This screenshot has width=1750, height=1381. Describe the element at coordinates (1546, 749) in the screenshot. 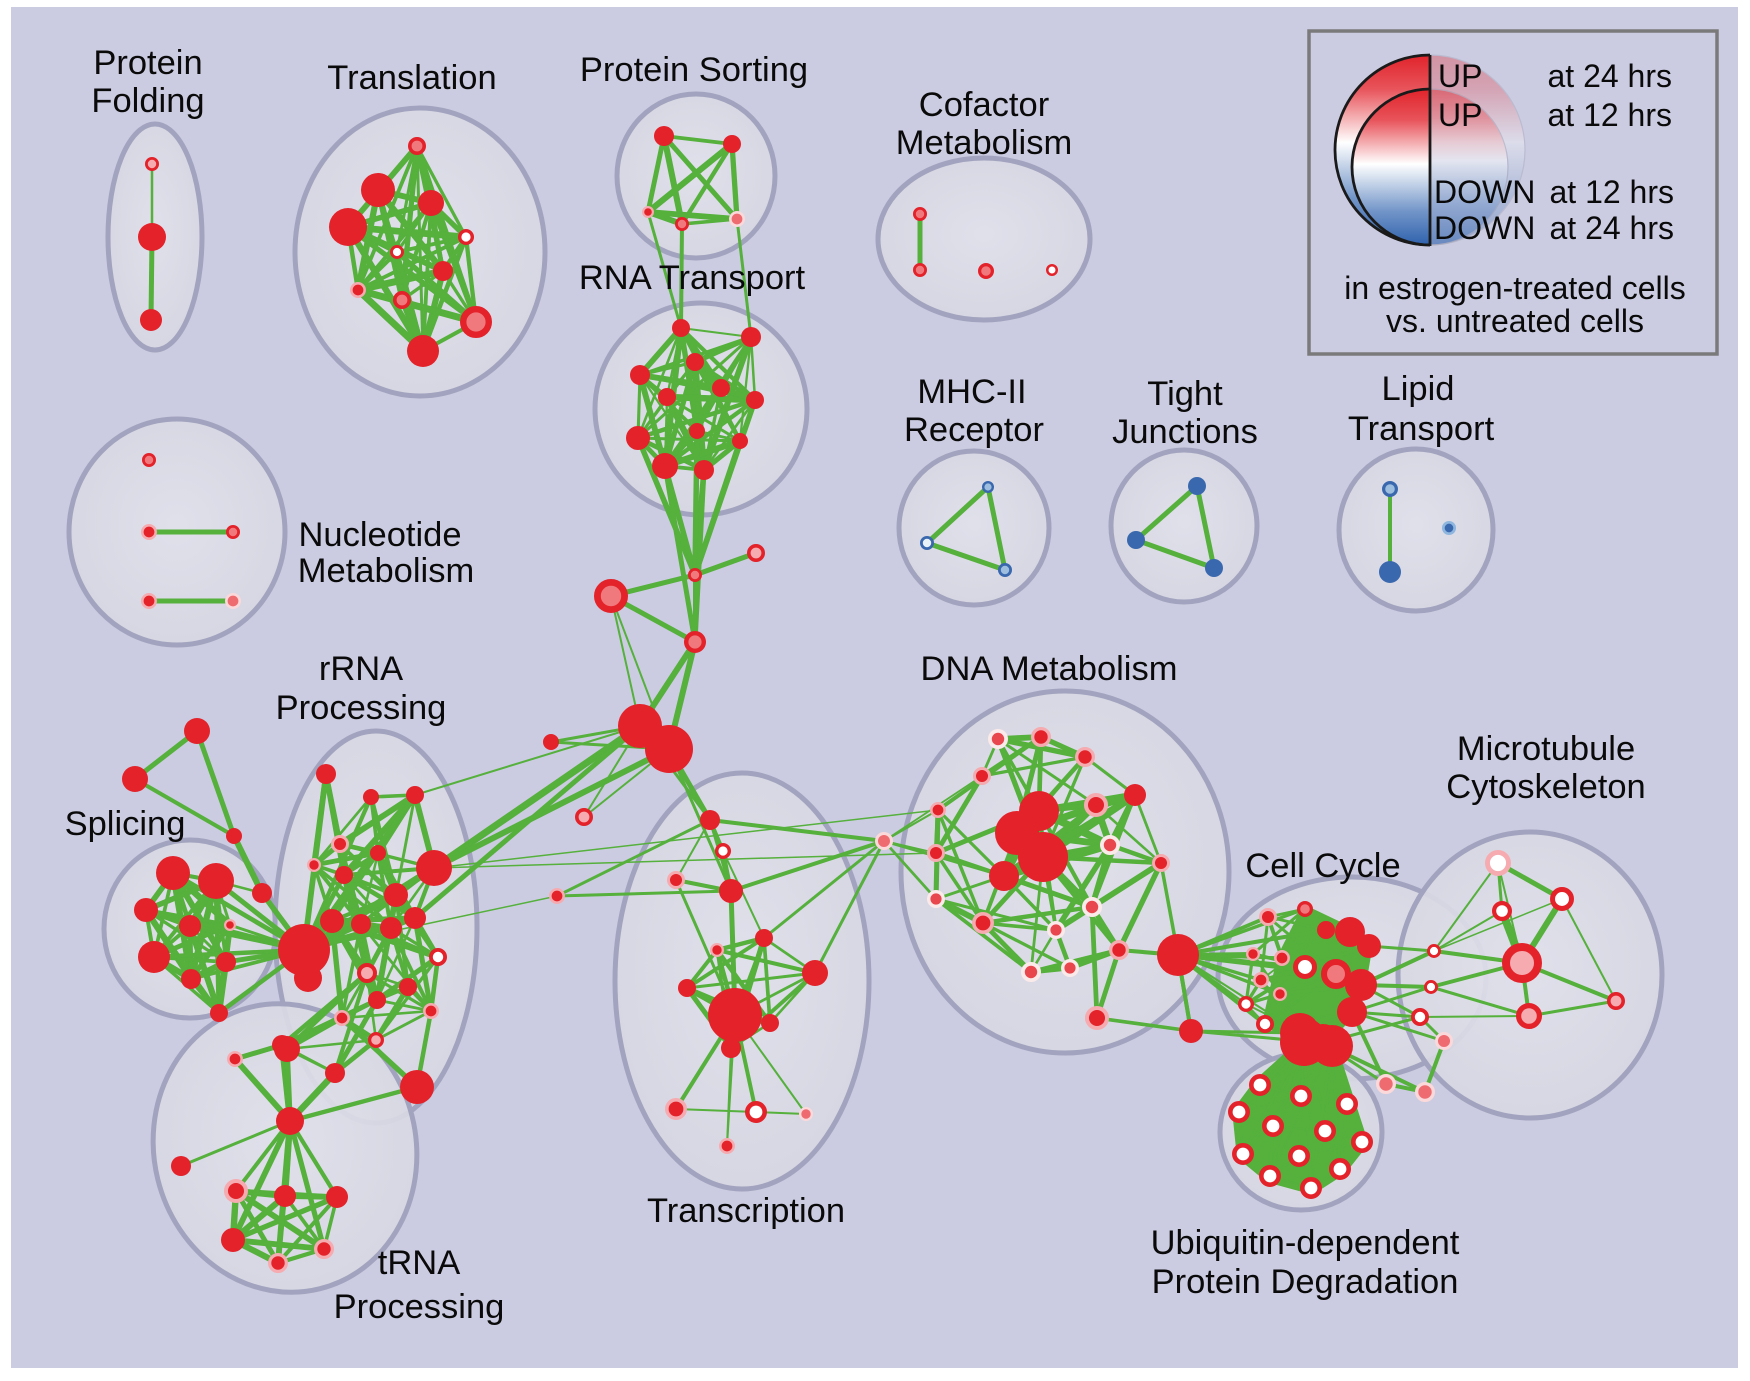

I see `svg-text: Microtubule` at that location.